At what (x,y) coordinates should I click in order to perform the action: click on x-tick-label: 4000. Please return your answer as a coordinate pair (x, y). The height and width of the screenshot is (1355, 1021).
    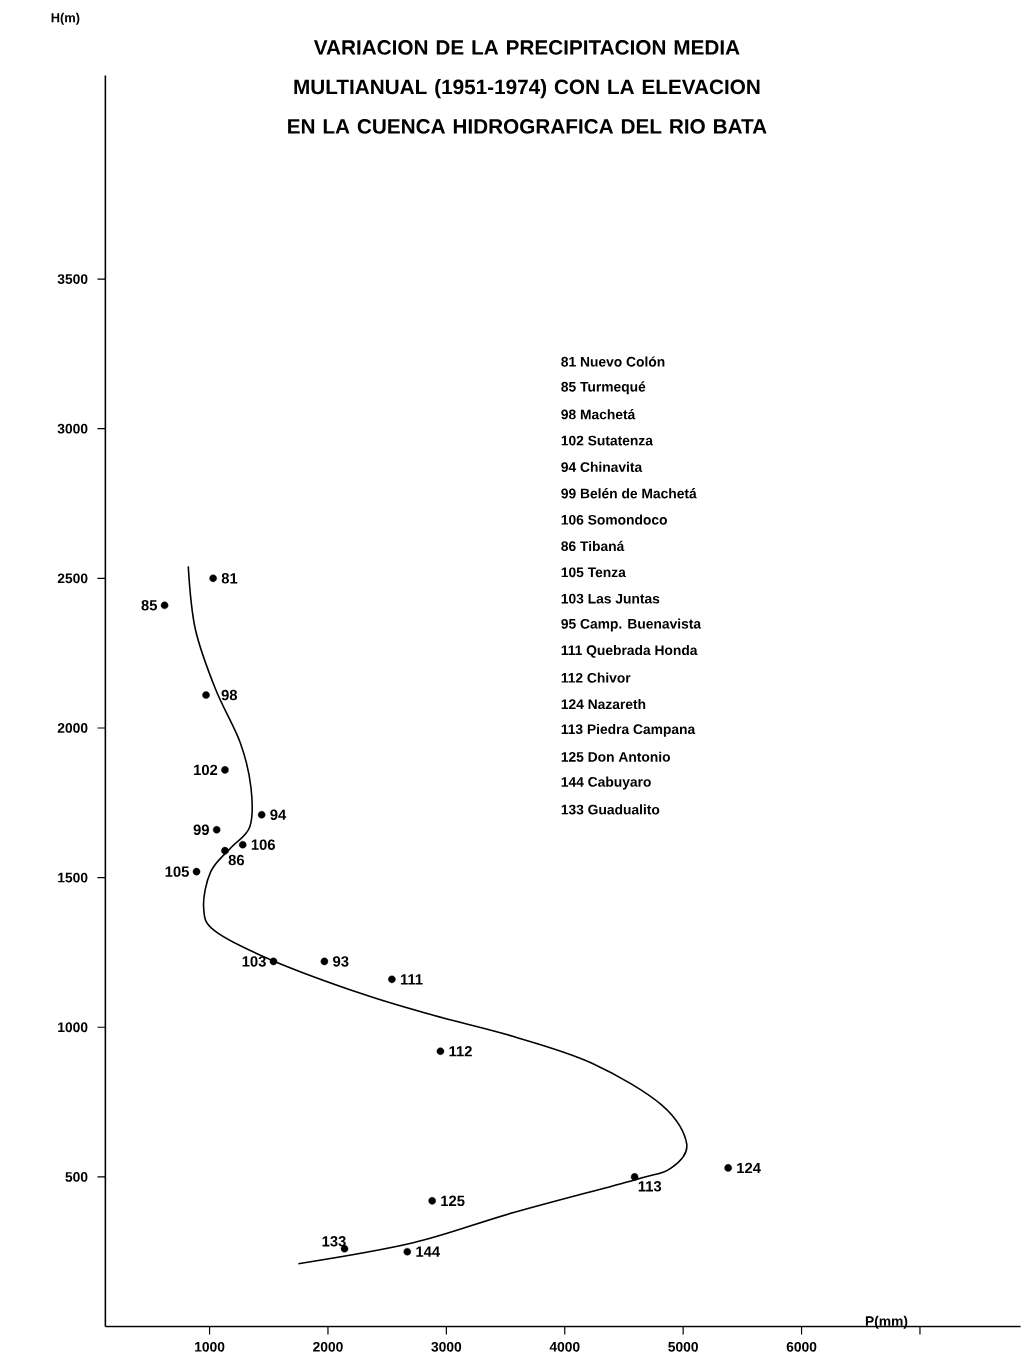
    Looking at the image, I should click on (564, 1346).